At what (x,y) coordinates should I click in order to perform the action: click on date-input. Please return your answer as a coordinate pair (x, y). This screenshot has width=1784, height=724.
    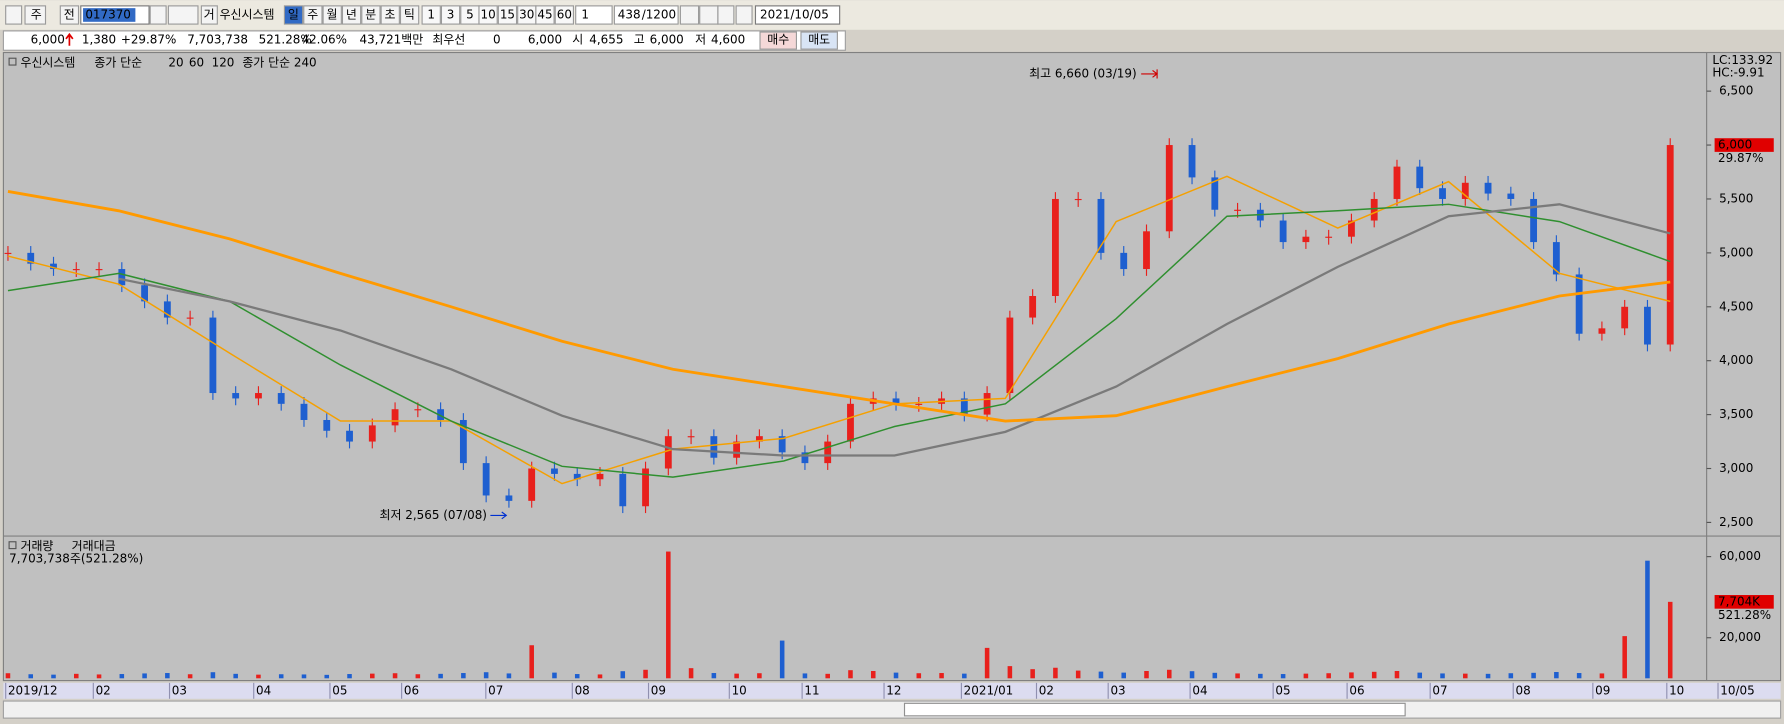
    Looking at the image, I should click on (797, 15).